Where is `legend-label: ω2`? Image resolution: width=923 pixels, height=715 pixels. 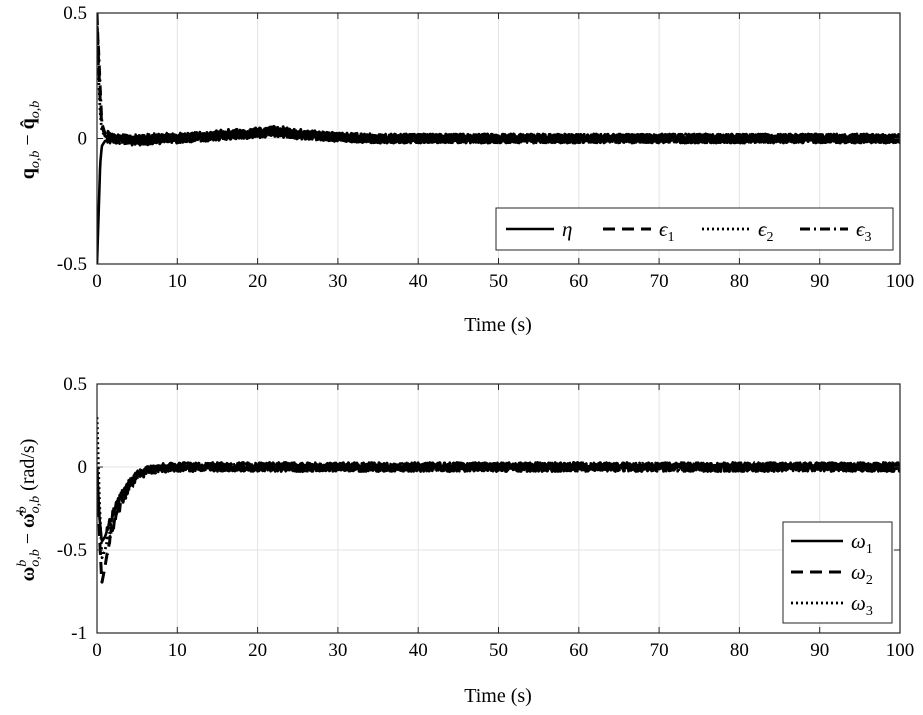
legend-label: ω2 is located at coordinates (862, 574).